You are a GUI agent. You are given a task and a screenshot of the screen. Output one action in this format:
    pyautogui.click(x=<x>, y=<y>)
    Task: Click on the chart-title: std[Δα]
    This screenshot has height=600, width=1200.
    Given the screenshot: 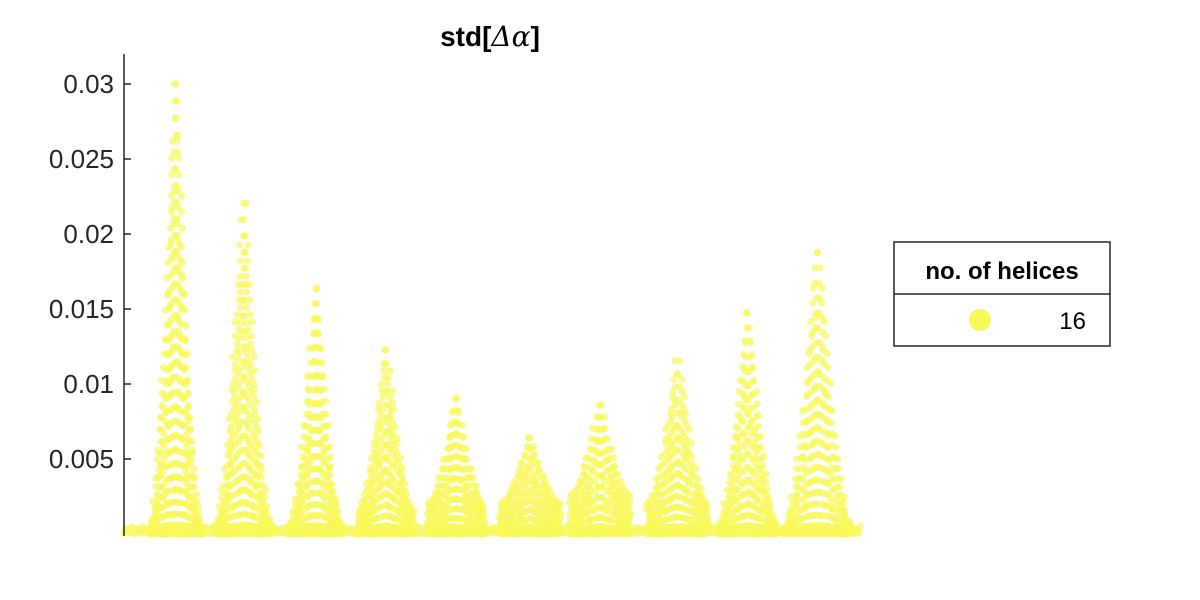 What is the action you would take?
    pyautogui.click(x=490, y=36)
    